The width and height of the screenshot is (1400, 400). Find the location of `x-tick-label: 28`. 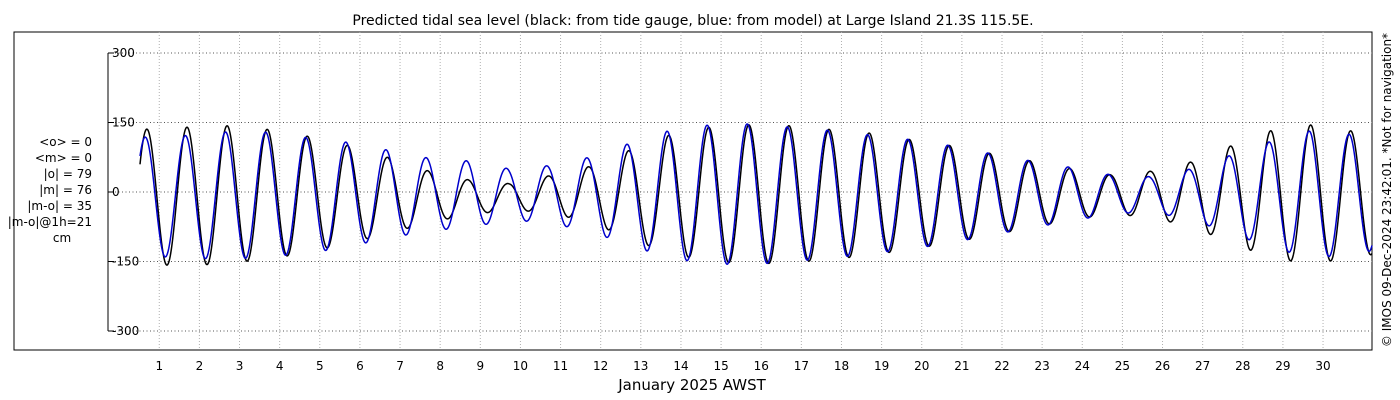

x-tick-label: 28 is located at coordinates (1242, 366).